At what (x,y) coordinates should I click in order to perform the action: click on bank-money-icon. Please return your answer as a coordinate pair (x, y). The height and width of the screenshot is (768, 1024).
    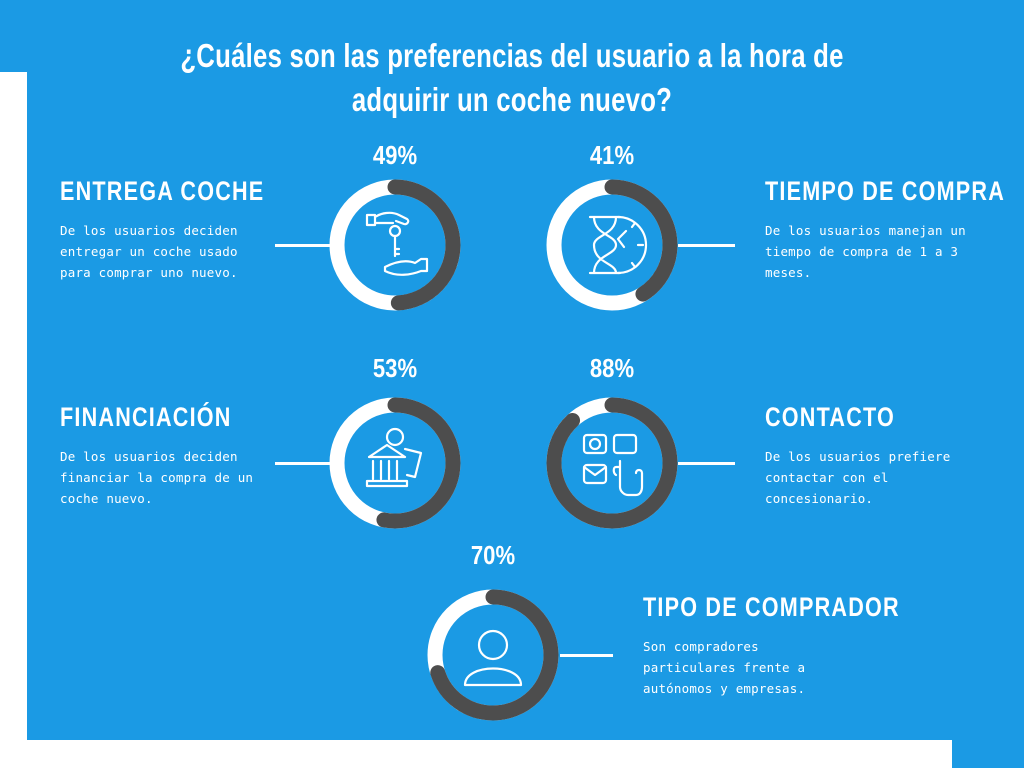
    Looking at the image, I should click on (394, 457).